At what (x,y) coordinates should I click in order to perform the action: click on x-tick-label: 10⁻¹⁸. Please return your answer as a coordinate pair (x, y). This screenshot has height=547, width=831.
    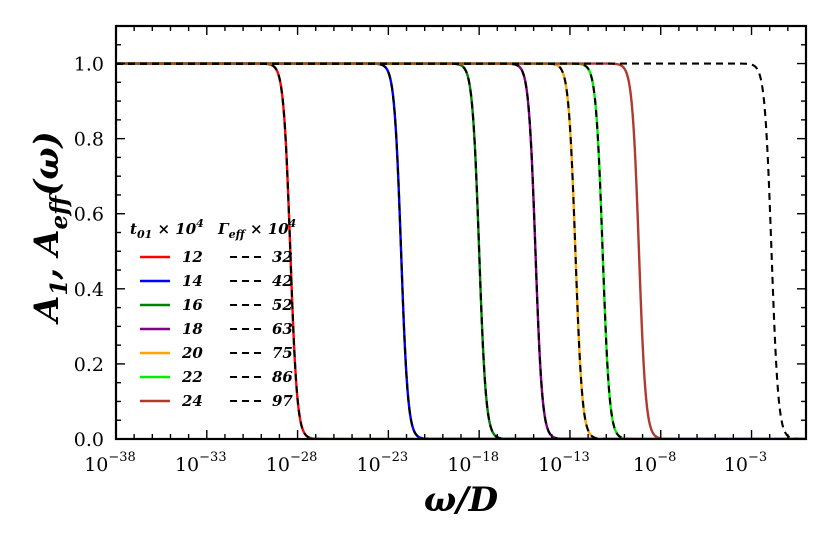
    Looking at the image, I should click on (473, 463).